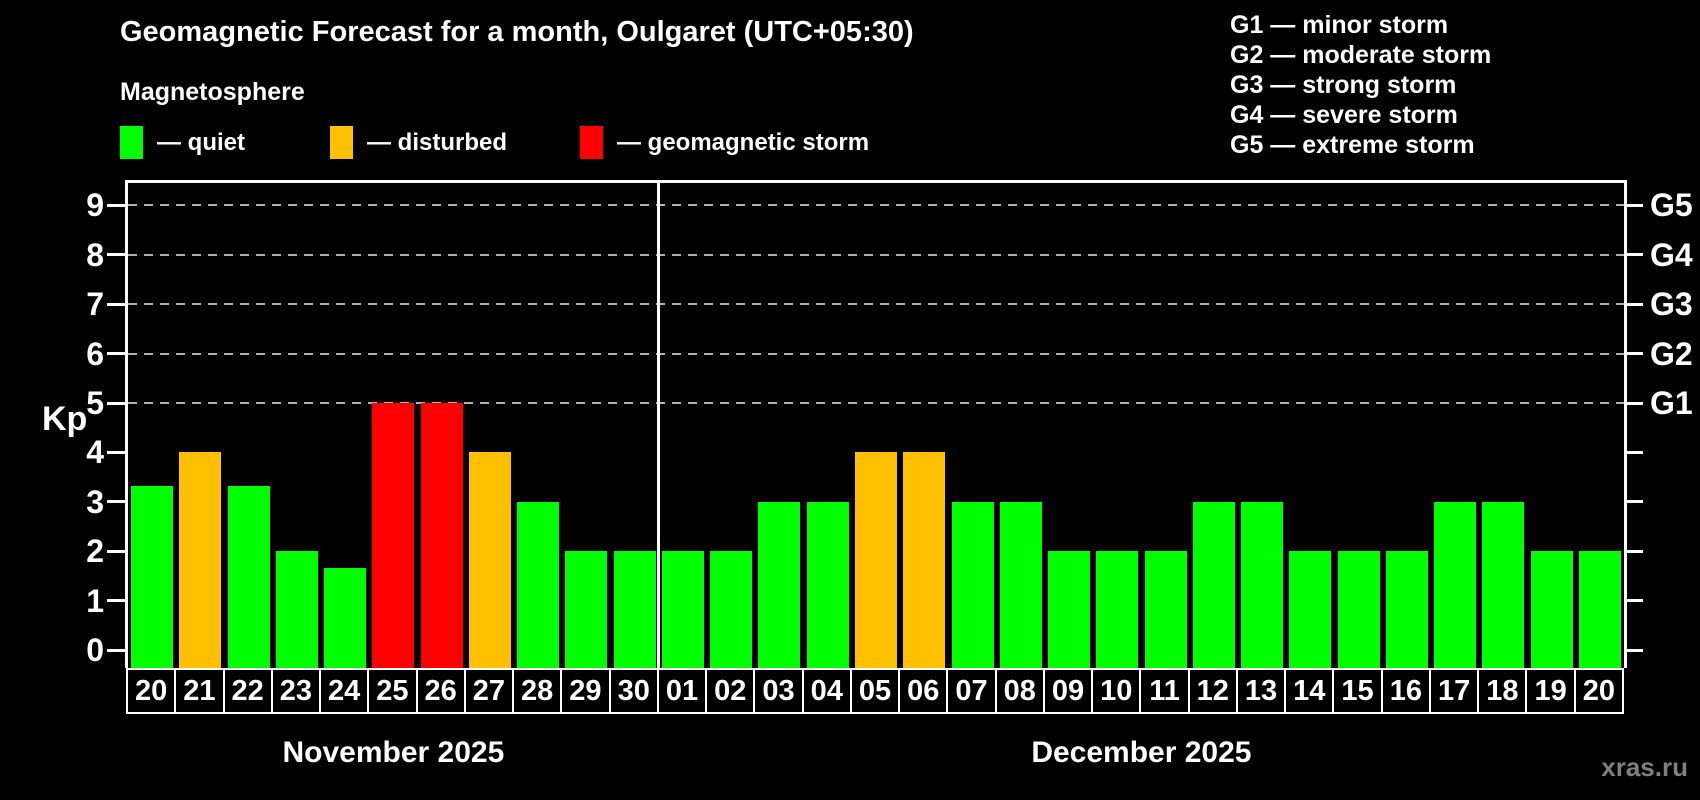 The height and width of the screenshot is (800, 1700). What do you see at coordinates (1164, 691) in the screenshot?
I see `date-label: 11` at bounding box center [1164, 691].